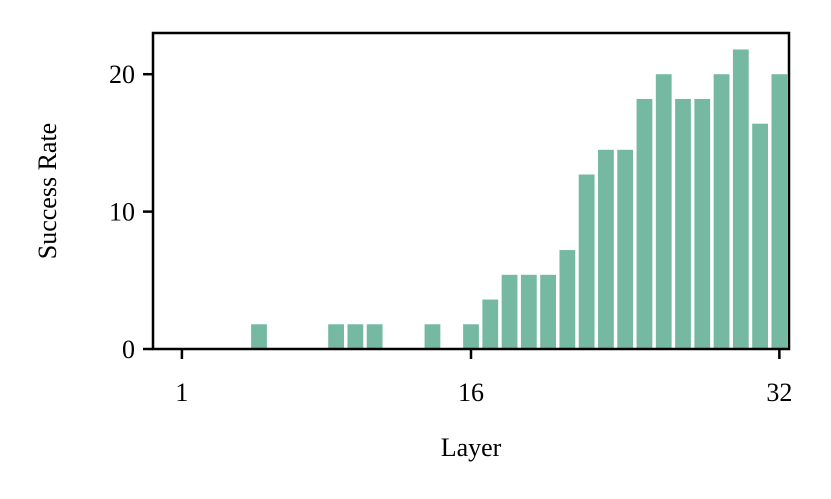 This screenshot has width=831, height=499. What do you see at coordinates (471, 392) in the screenshot?
I see `x-tick-label: 16` at bounding box center [471, 392].